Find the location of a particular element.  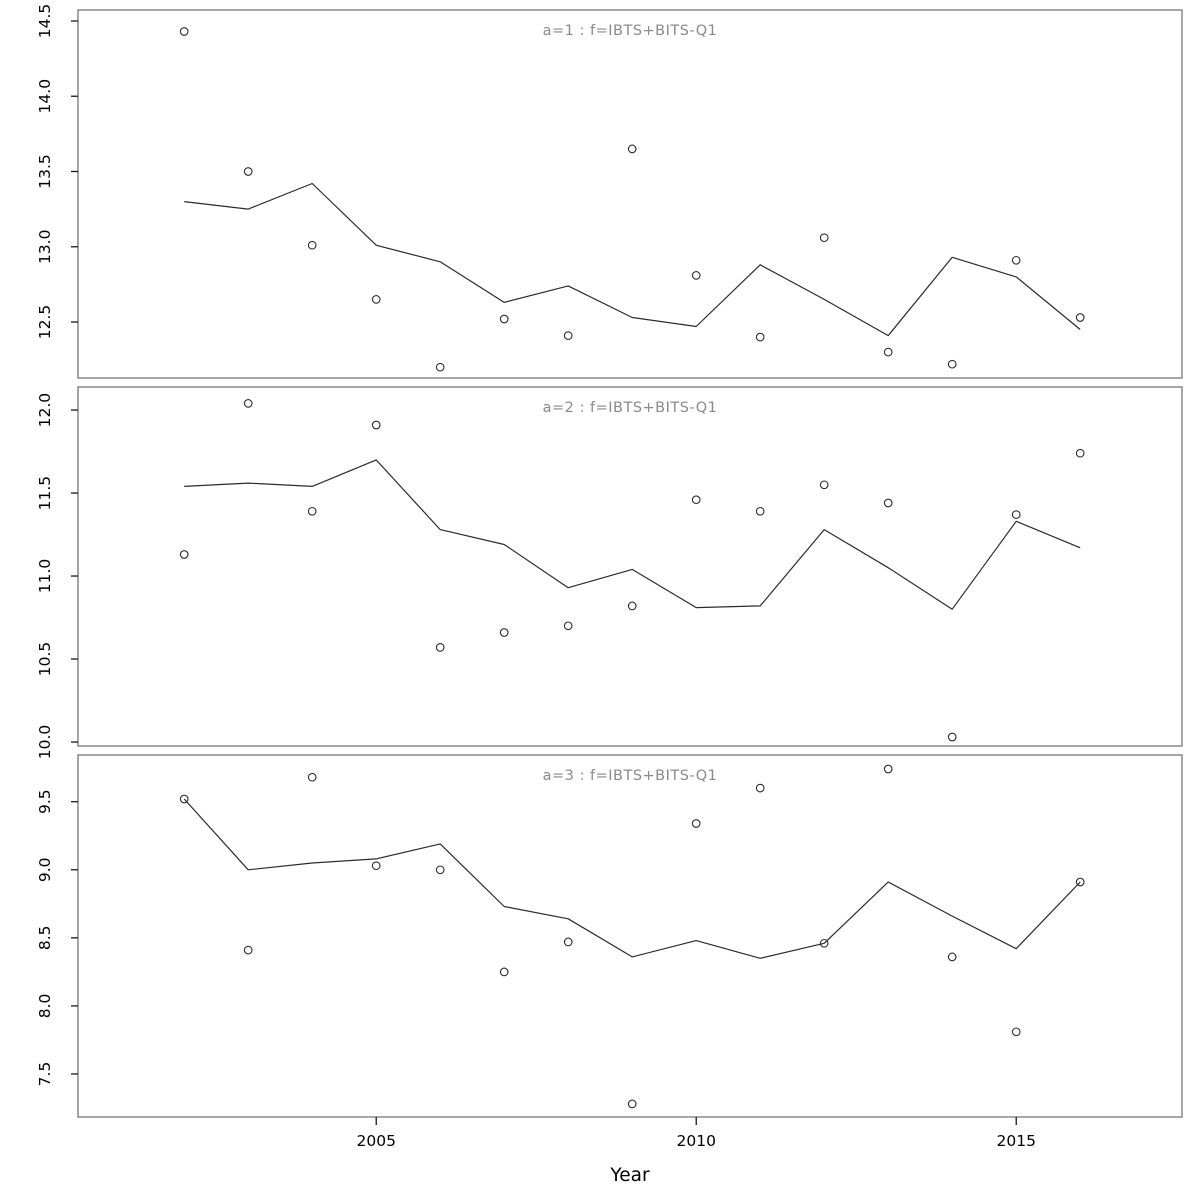

y-tick-label: 10.0 is located at coordinates (45, 742).